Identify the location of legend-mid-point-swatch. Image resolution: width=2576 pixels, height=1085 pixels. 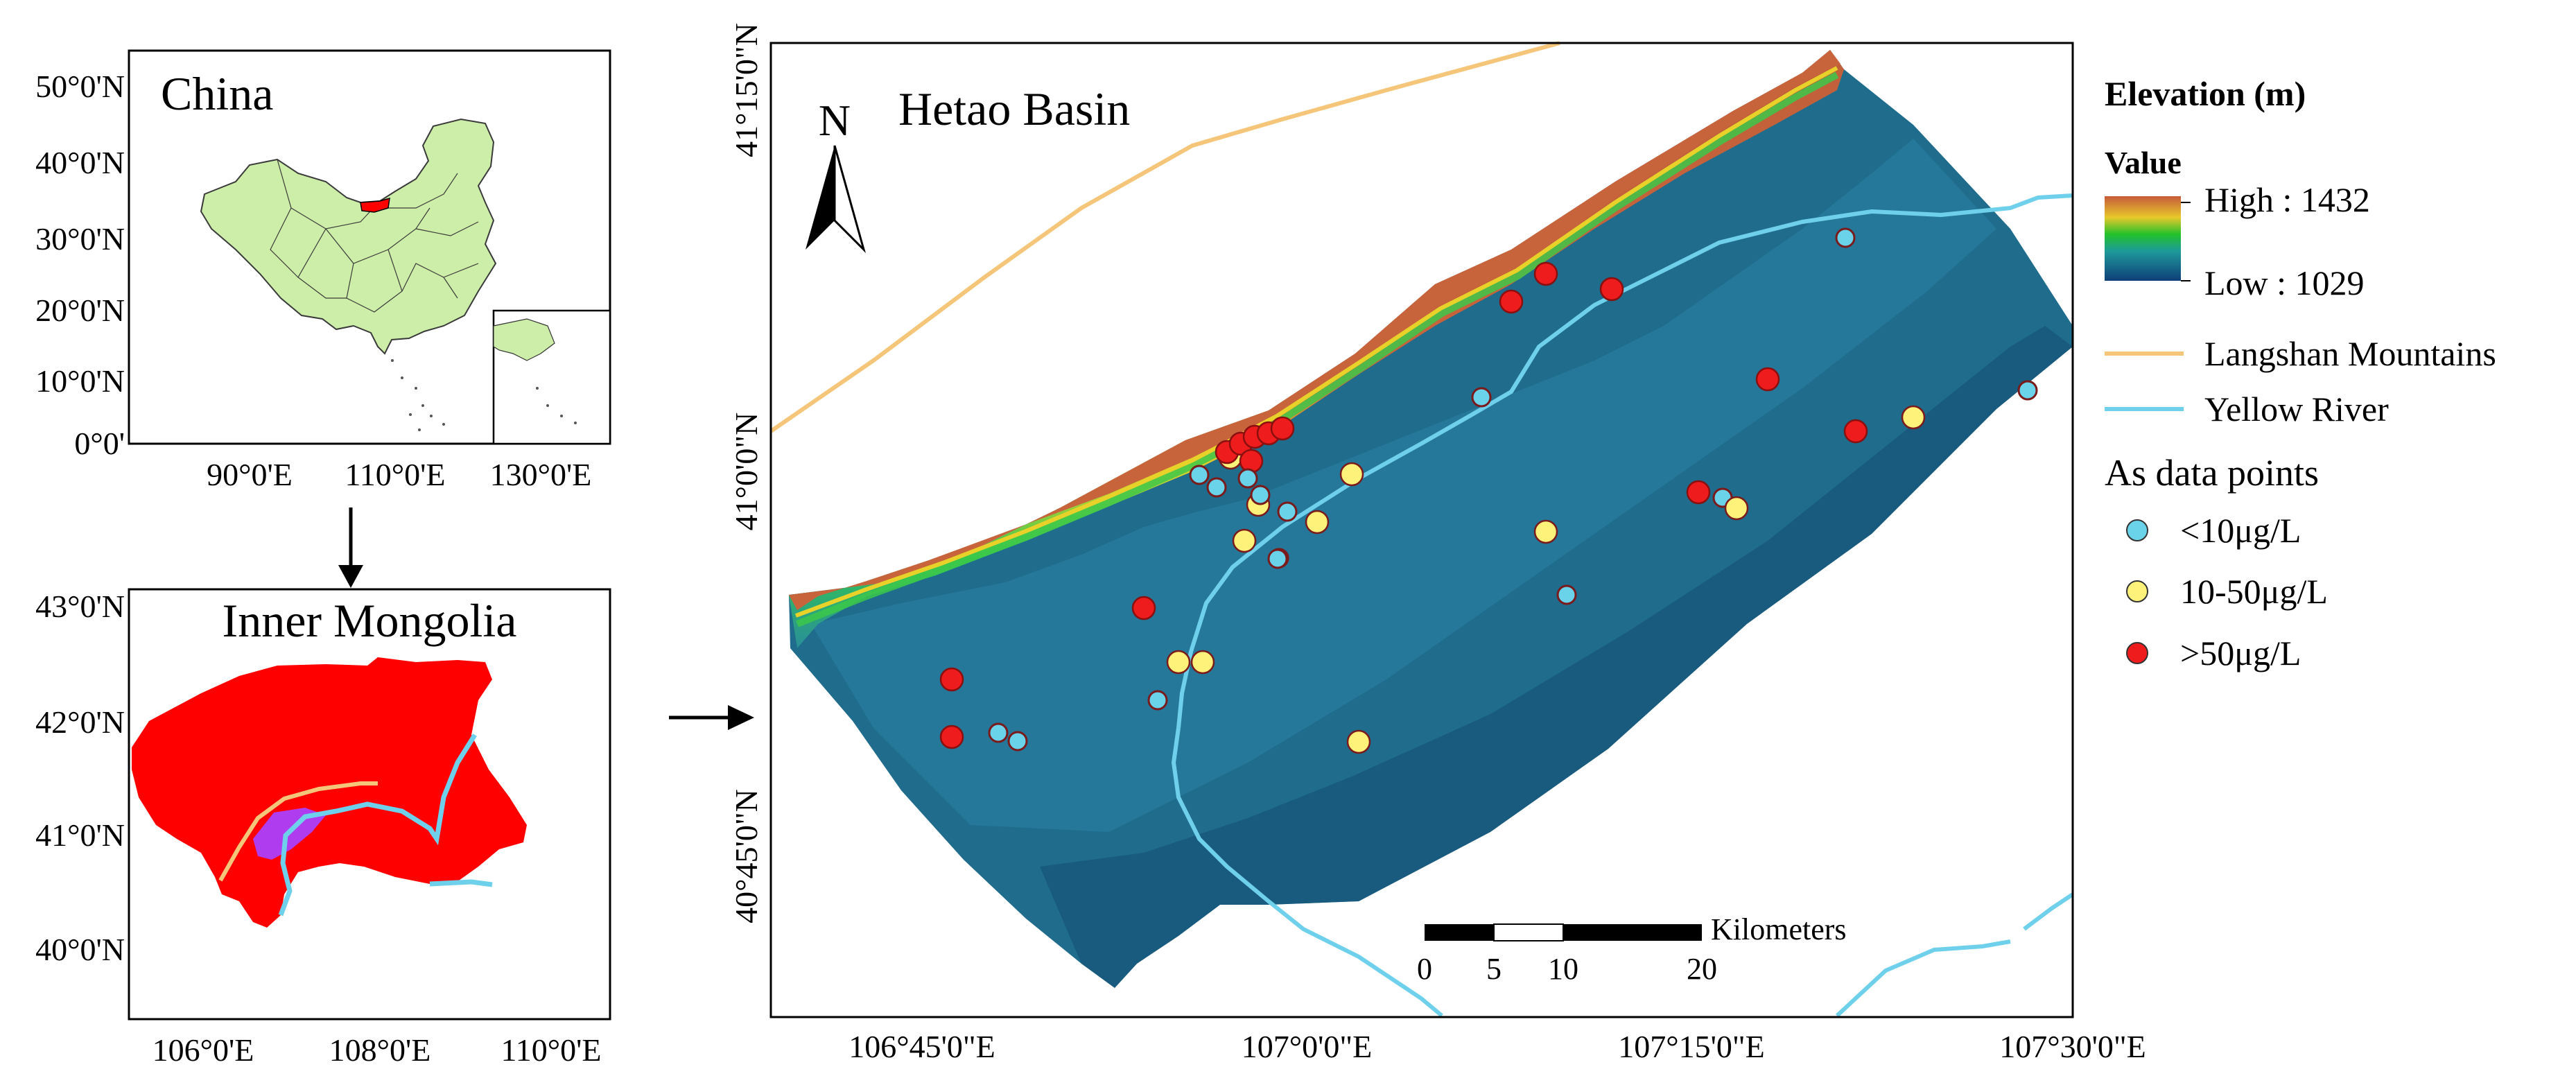
(2137, 591).